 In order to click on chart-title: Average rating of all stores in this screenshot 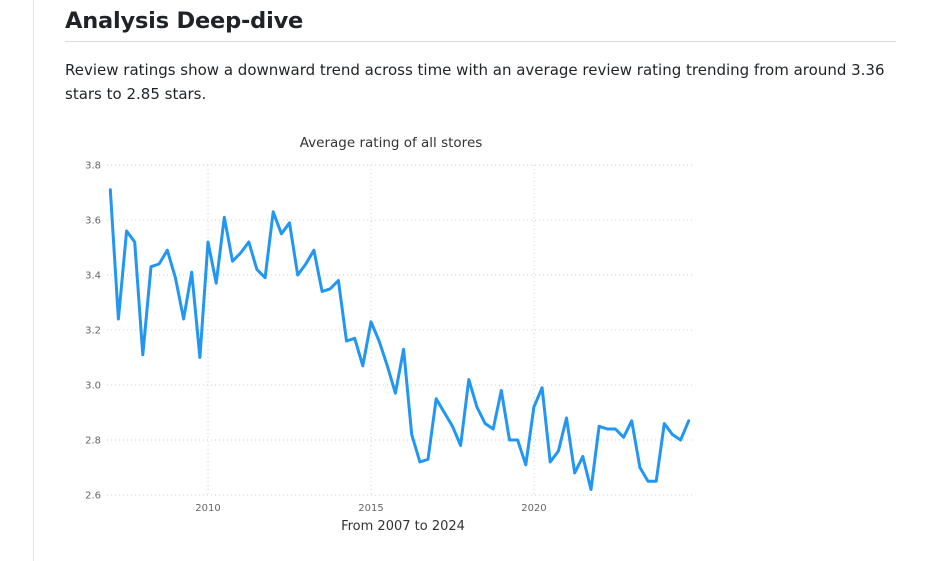, I will do `click(391, 143)`.